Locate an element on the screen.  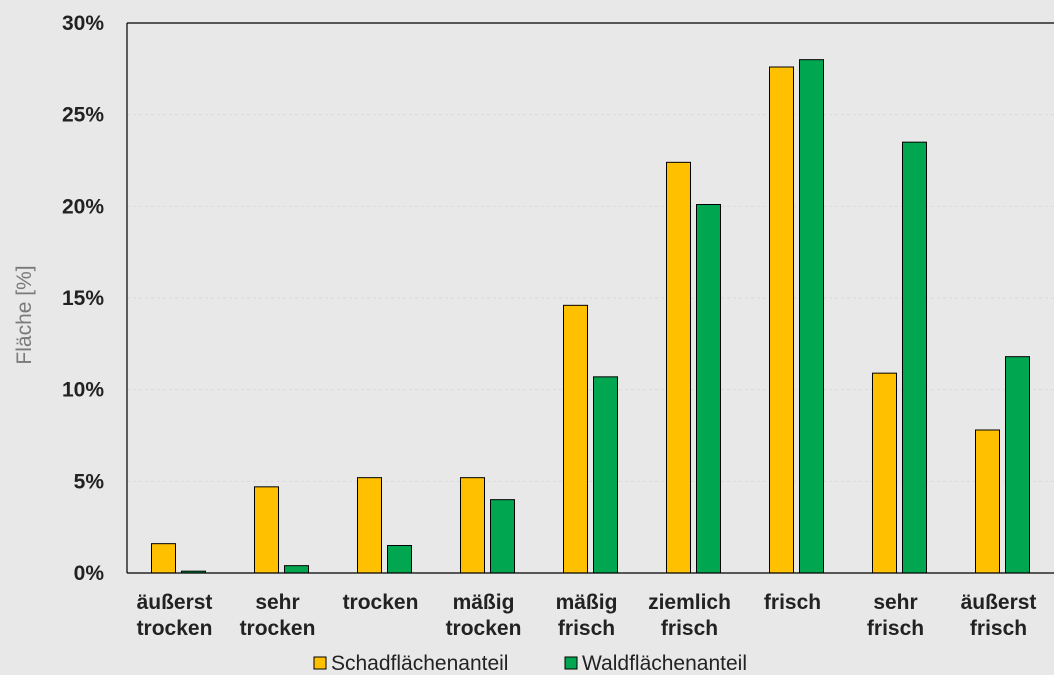
y-tick-label: 30% is located at coordinates (83, 23).